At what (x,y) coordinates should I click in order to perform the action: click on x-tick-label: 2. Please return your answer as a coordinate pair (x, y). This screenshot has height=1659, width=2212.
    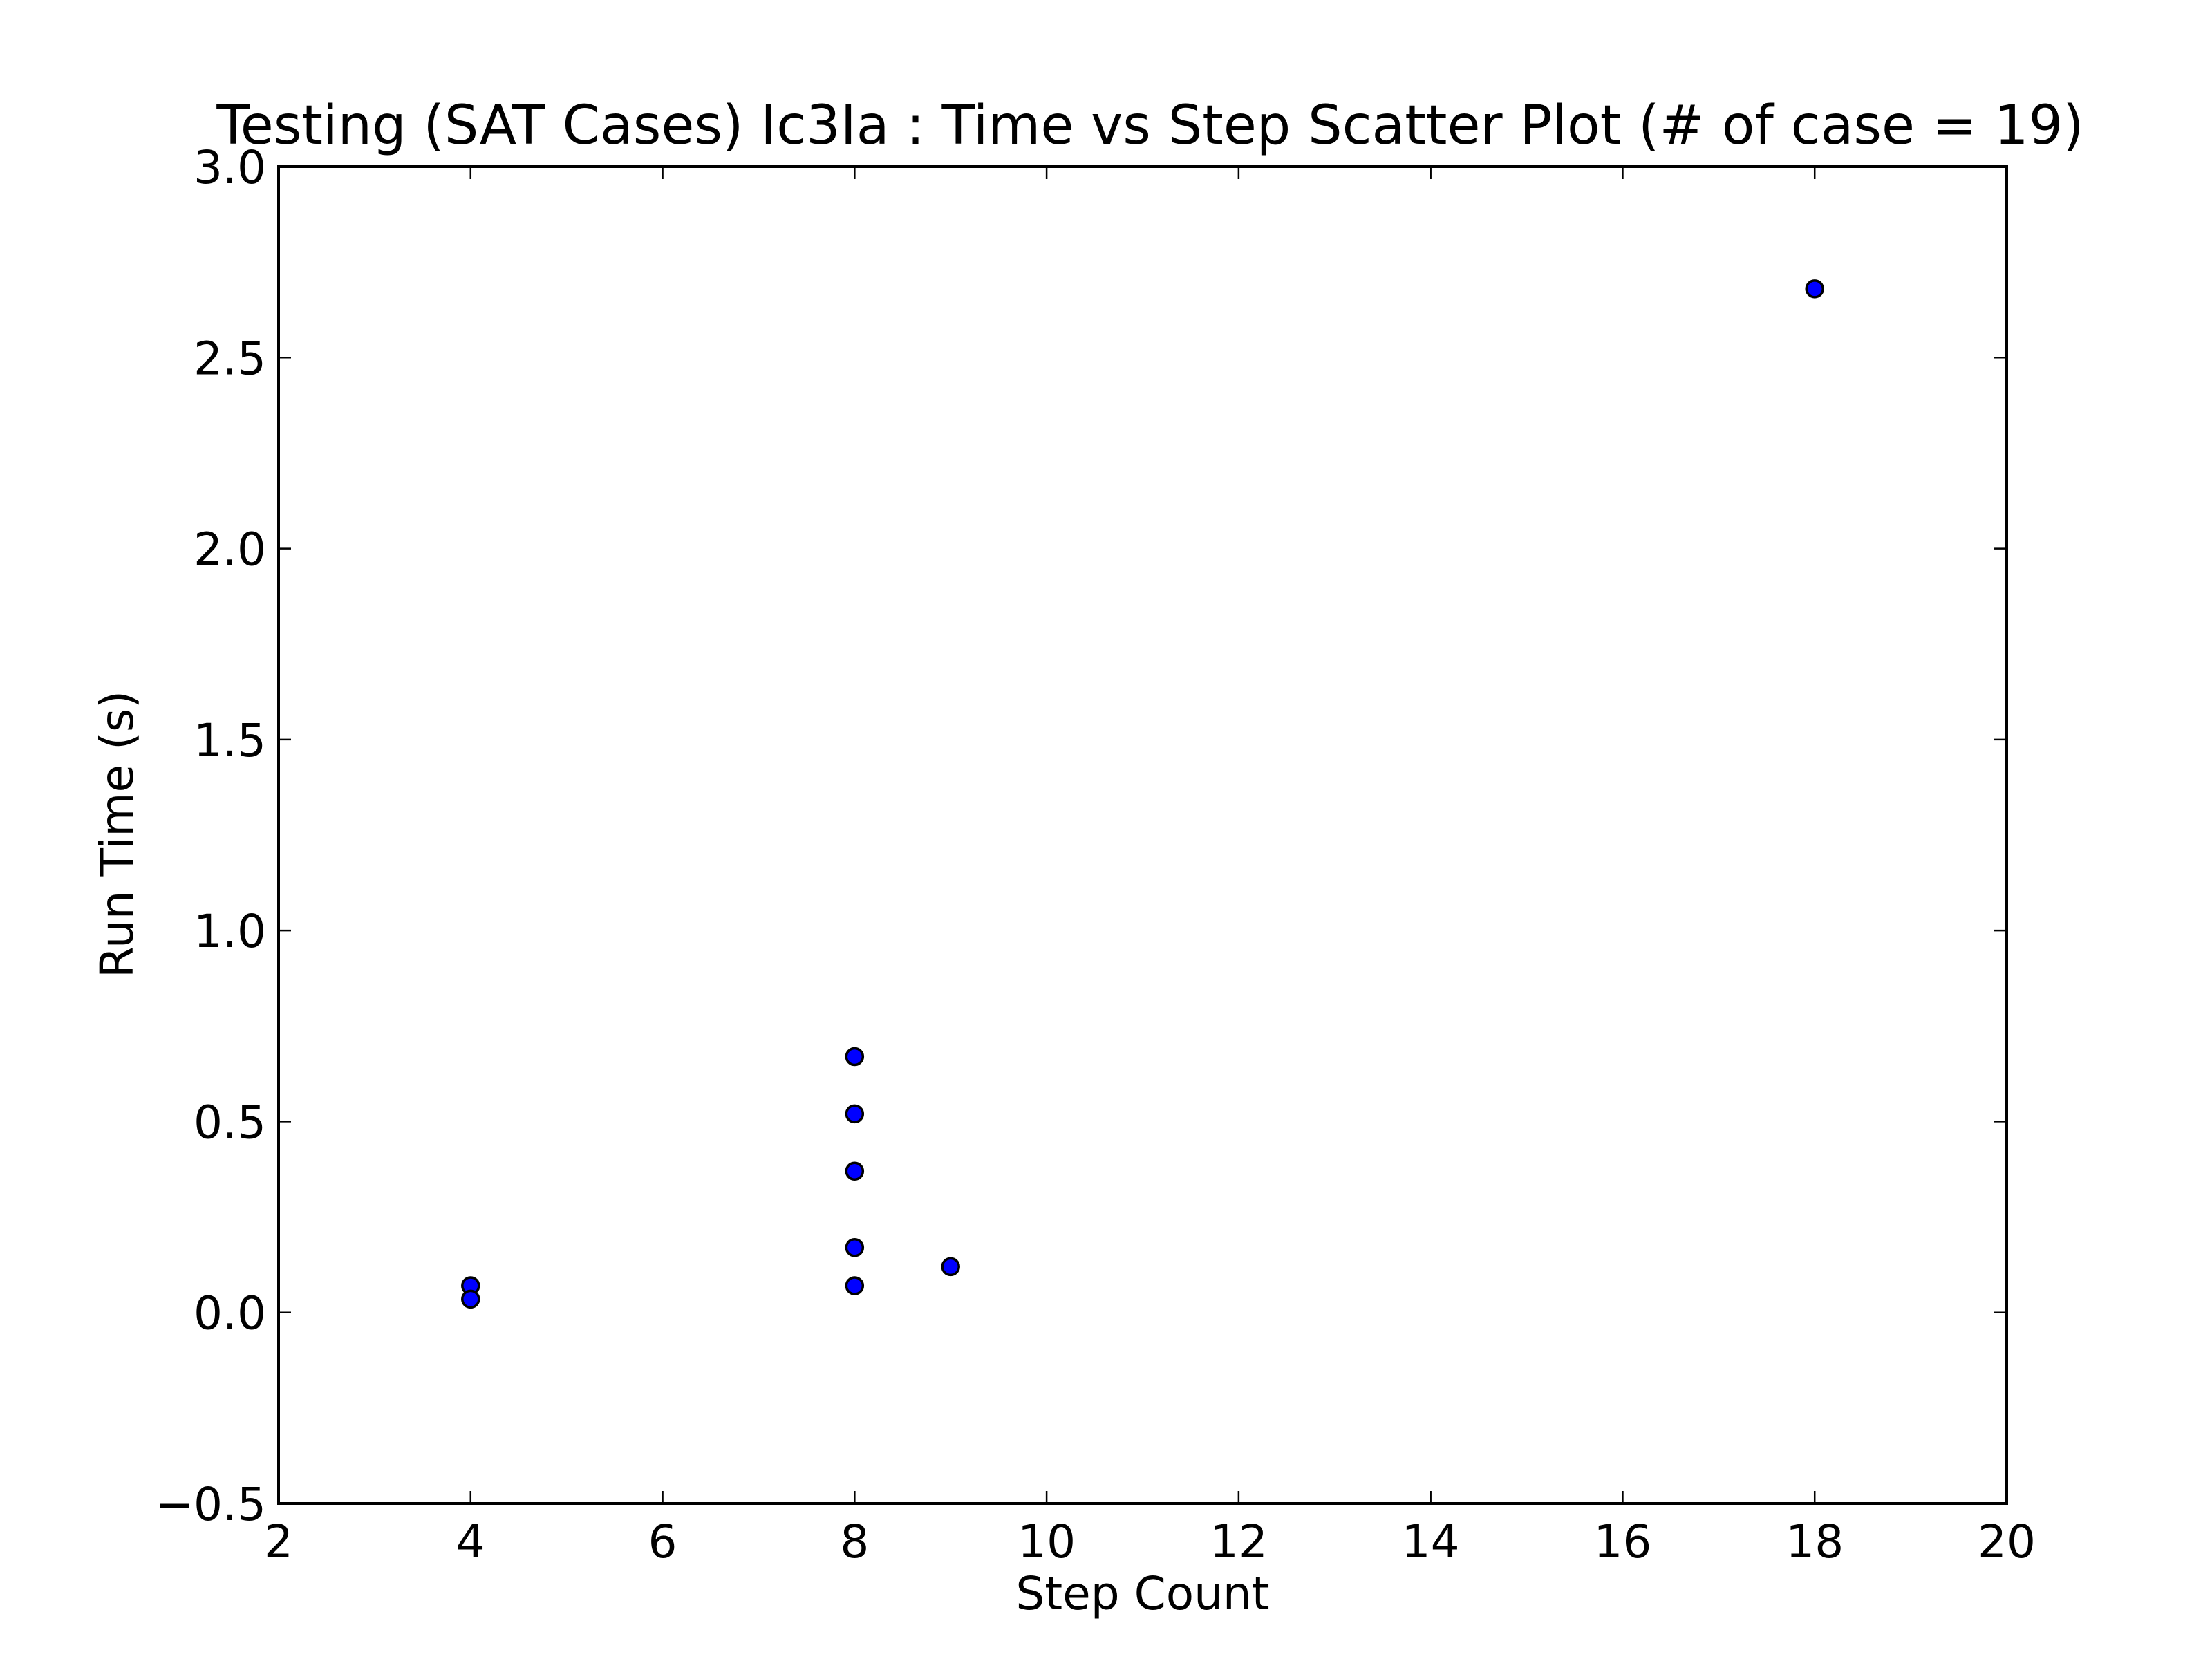
    Looking at the image, I should click on (279, 1541).